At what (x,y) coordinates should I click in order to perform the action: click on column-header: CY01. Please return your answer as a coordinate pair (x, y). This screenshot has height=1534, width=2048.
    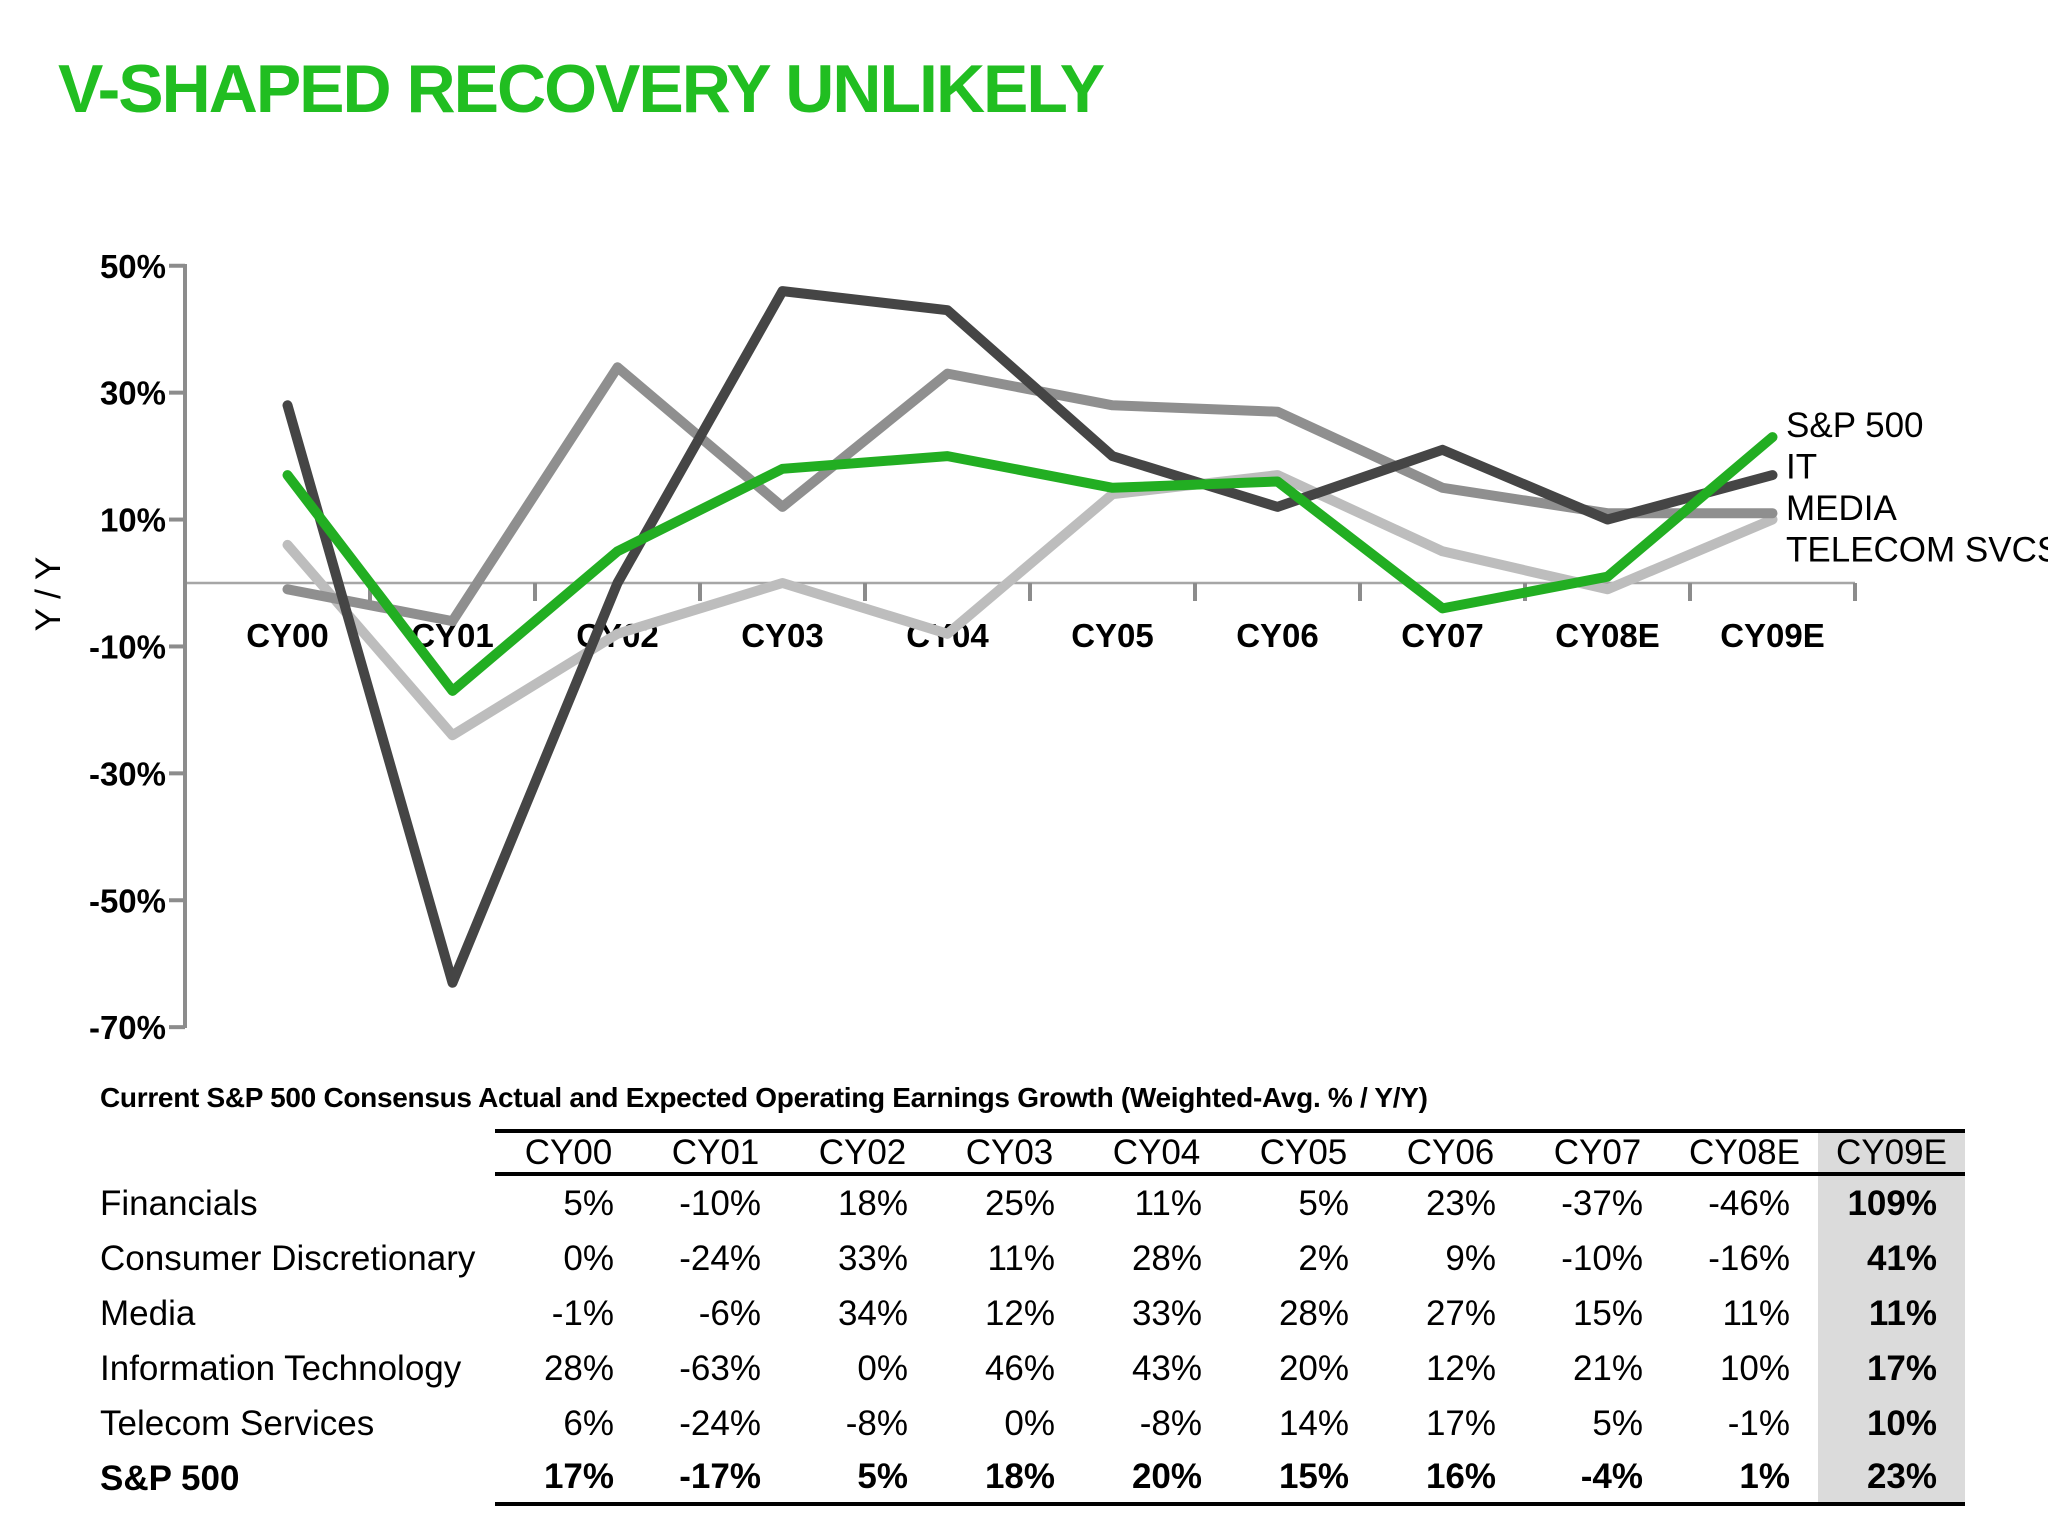
    Looking at the image, I should click on (715, 1152).